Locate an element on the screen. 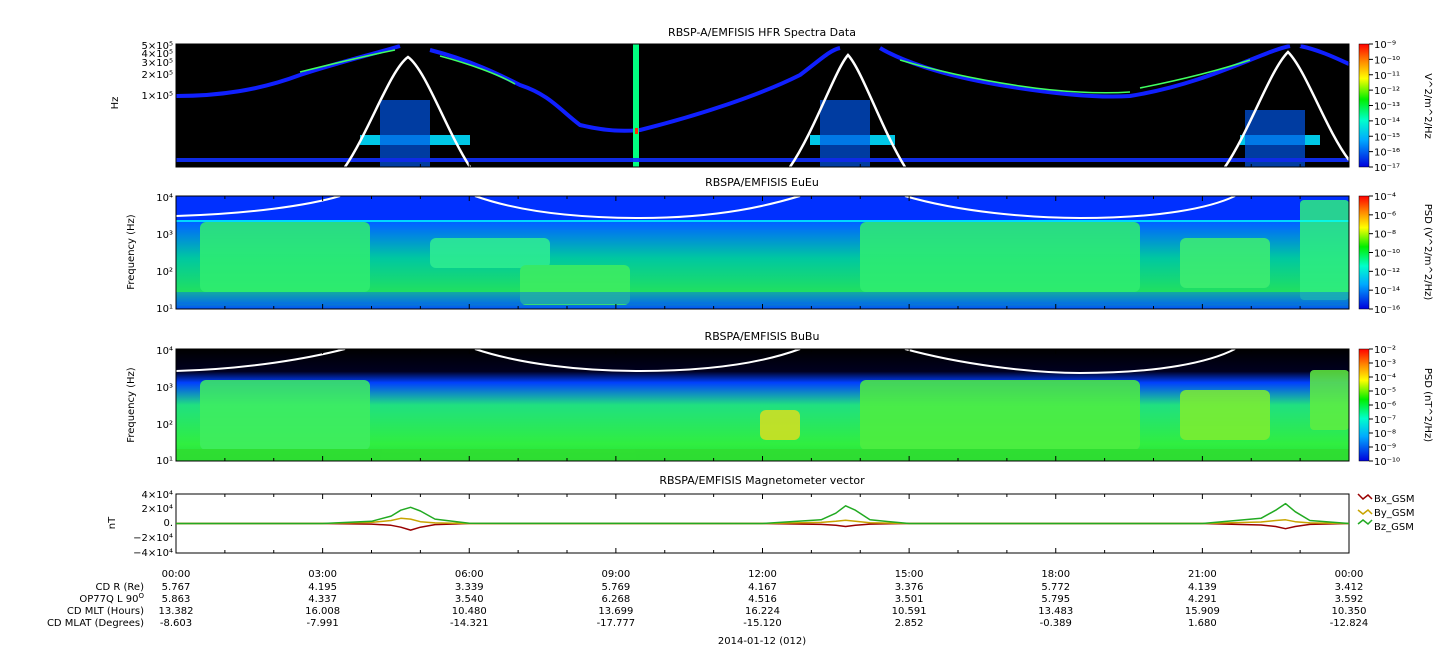 The width and height of the screenshot is (1447, 658). ephemeris-value: 5.772 is located at coordinates (1055, 587).